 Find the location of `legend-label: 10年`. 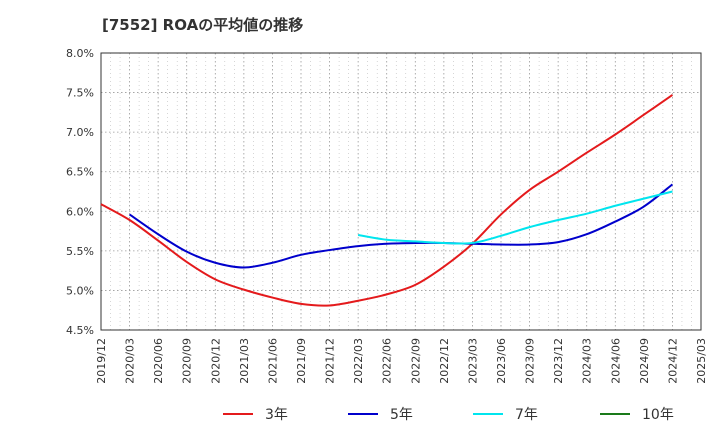

legend-label: 10年 is located at coordinates (658, 415).